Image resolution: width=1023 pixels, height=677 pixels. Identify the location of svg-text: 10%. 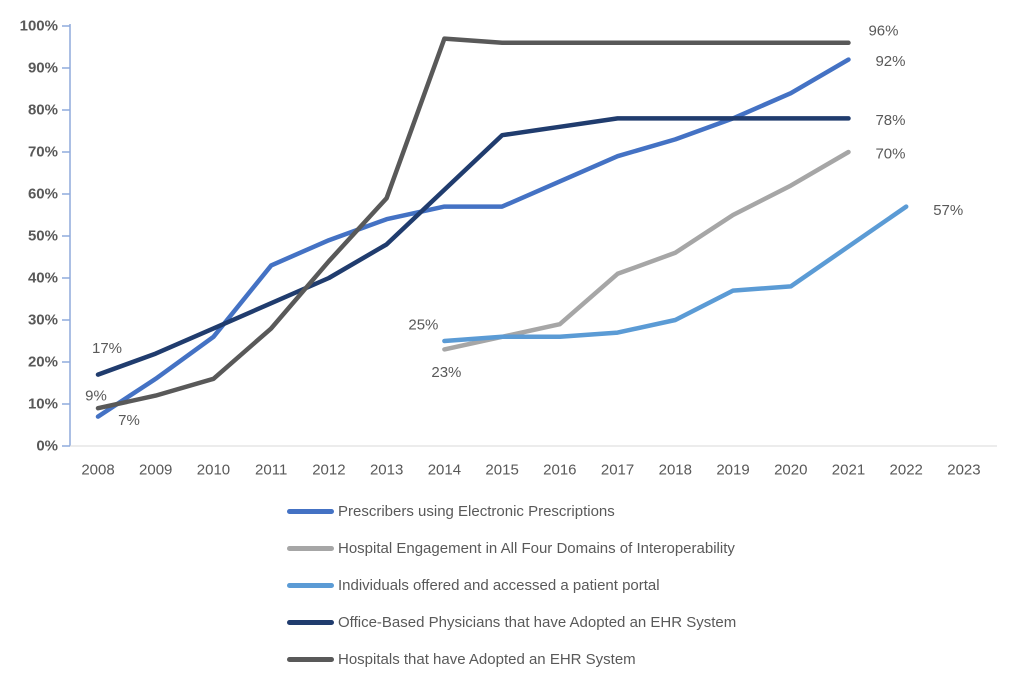
(43, 404).